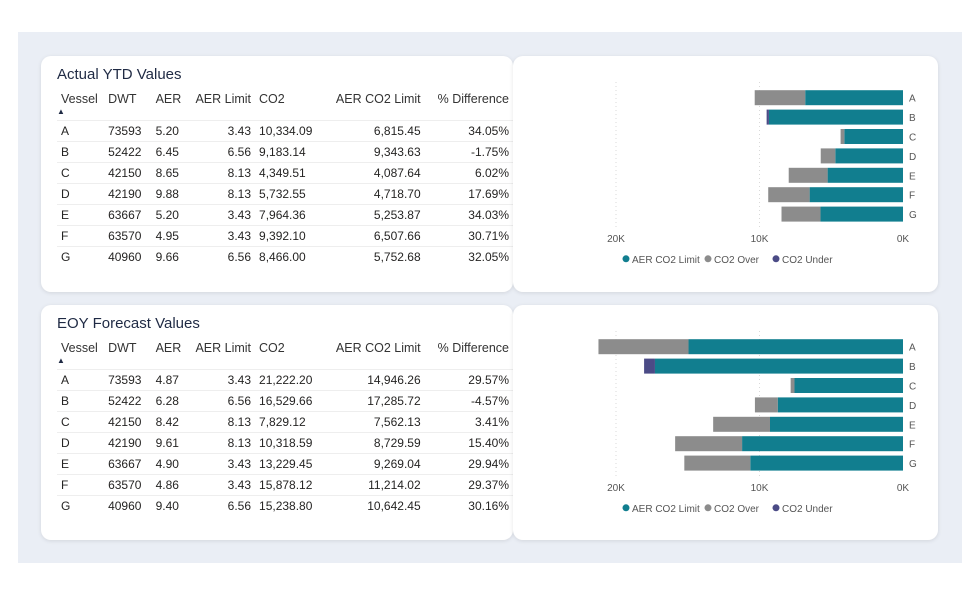  I want to click on table-cell-difference: 15.40%, so click(468, 443).